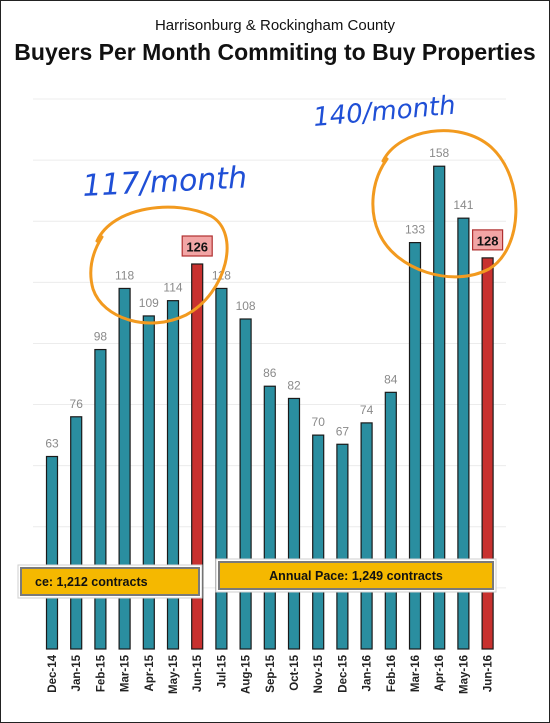 Image resolution: width=550 pixels, height=723 pixels. I want to click on value-label-feb-16: 84, so click(391, 379).